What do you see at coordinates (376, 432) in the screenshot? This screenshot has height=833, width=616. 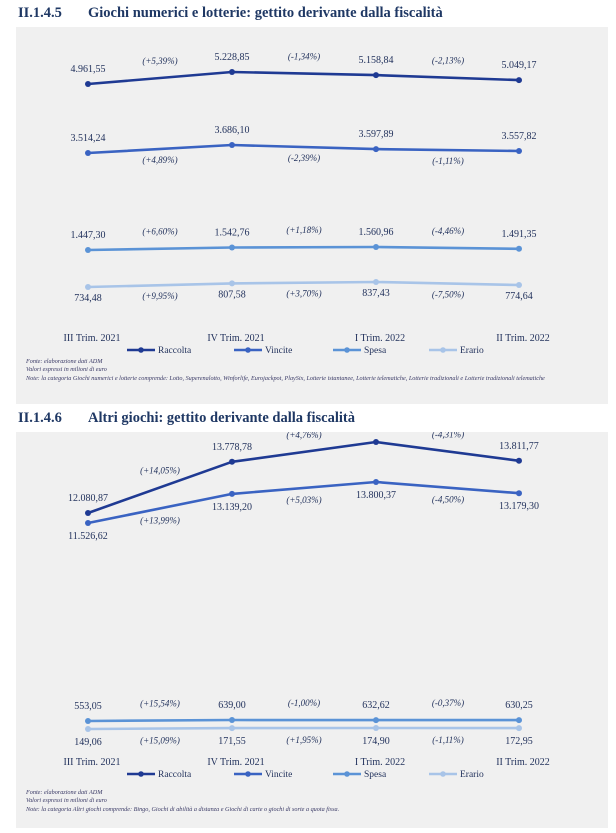 I see `data-label: 14.434,53` at bounding box center [376, 432].